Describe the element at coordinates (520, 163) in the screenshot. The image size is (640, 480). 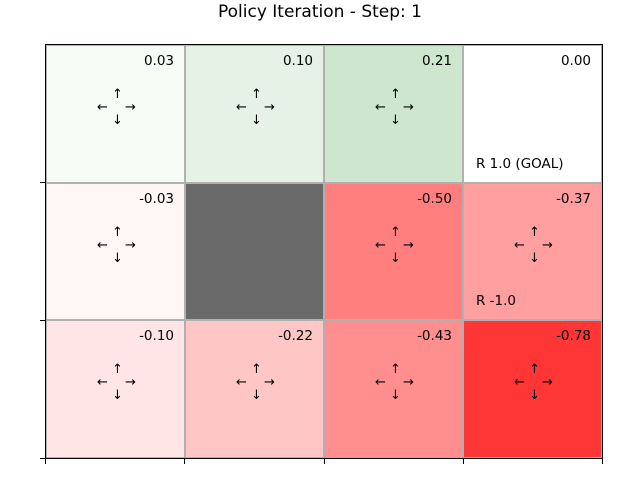
I see `reward-label: R 1.0 (GOAL)` at that location.